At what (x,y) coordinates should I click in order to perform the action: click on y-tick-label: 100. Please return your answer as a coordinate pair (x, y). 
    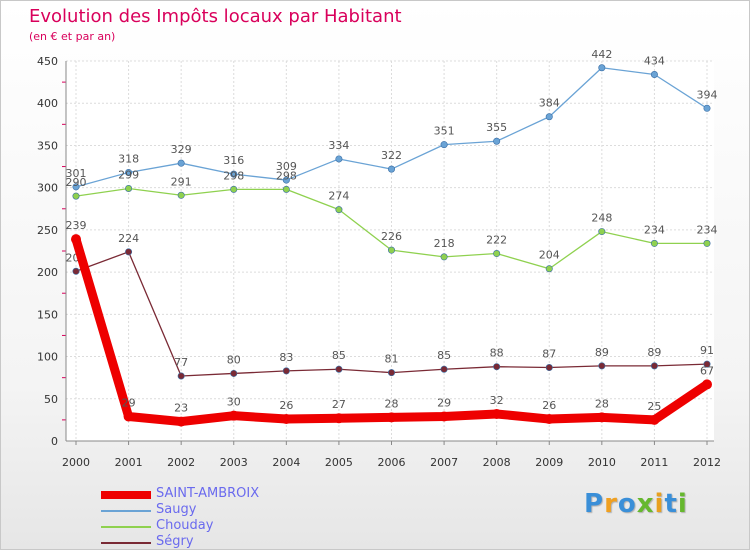
    Looking at the image, I should click on (47, 357).